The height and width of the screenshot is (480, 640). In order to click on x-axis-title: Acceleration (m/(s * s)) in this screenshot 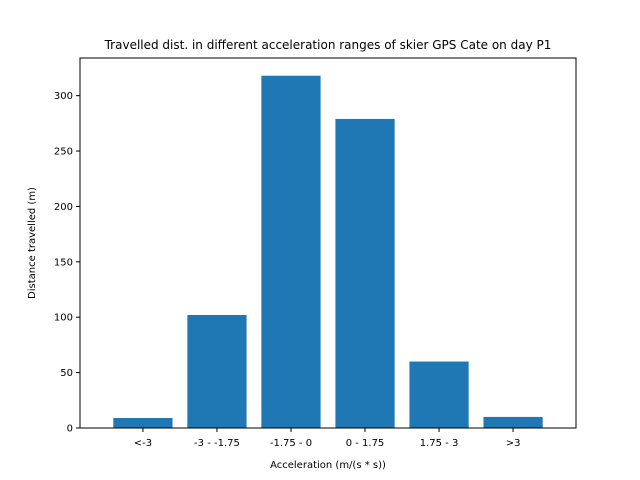, I will do `click(328, 465)`.